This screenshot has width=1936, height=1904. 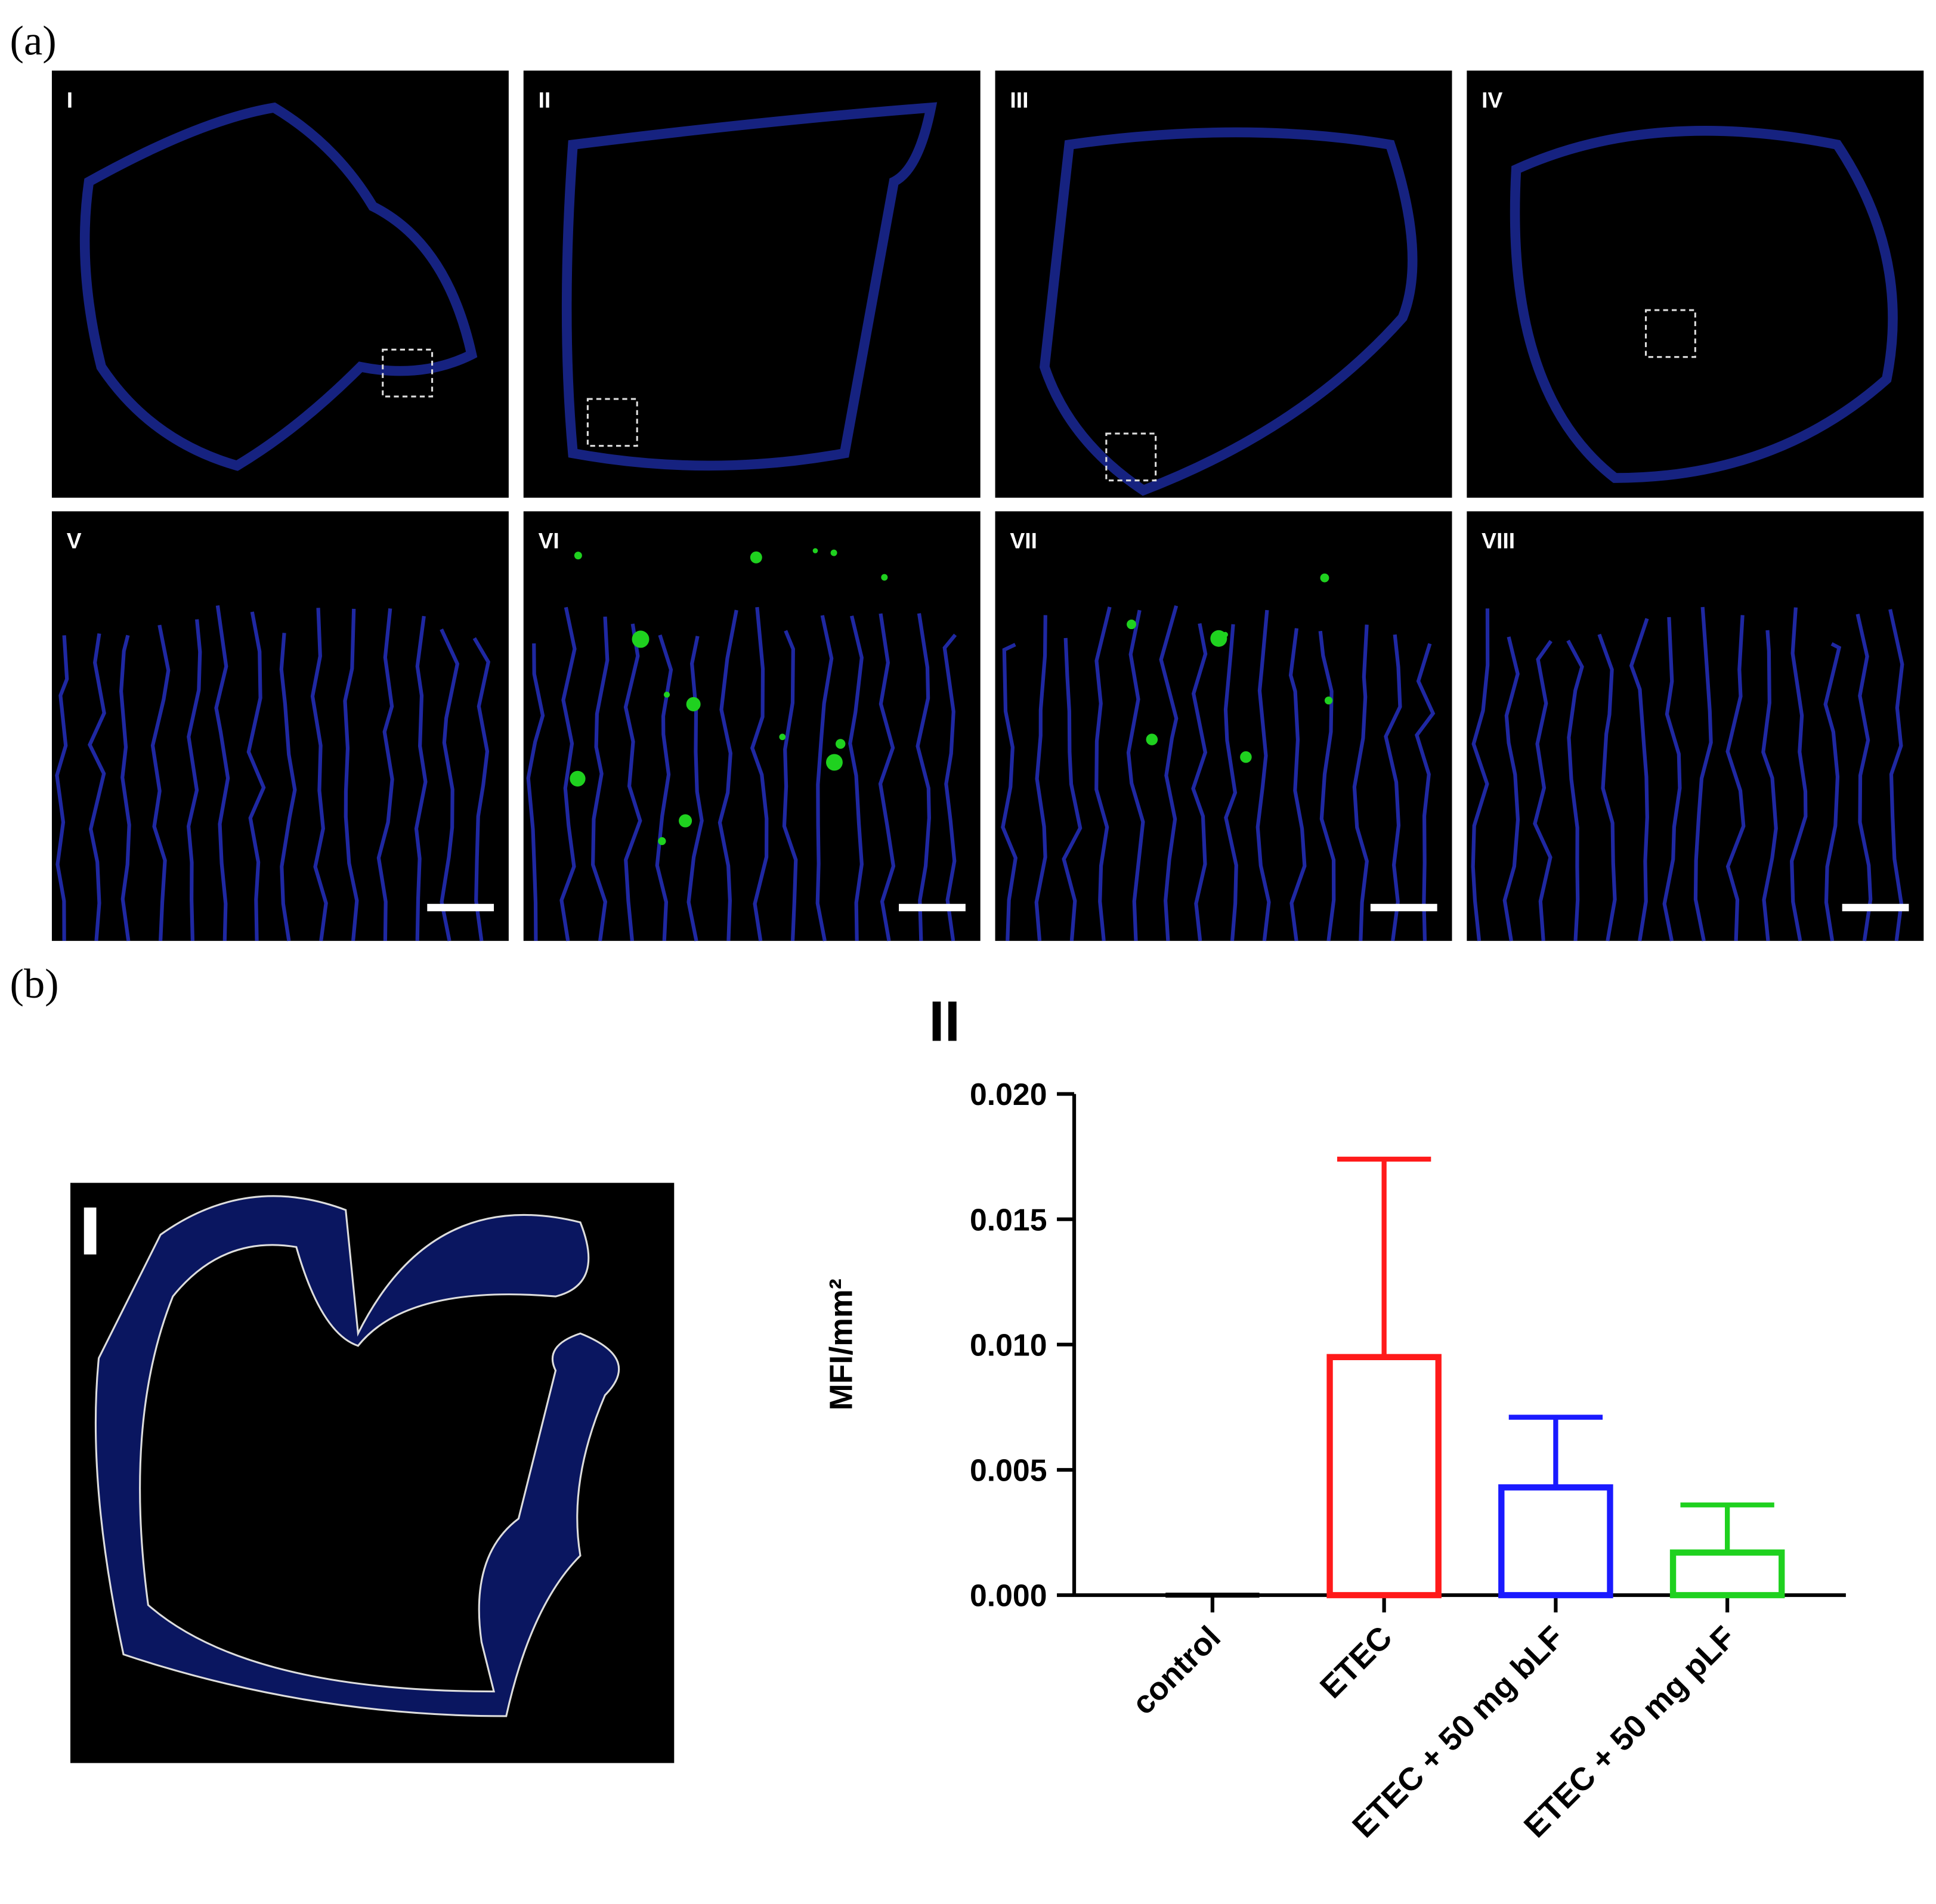 I want to click on panel-label: II, so click(x=545, y=100).